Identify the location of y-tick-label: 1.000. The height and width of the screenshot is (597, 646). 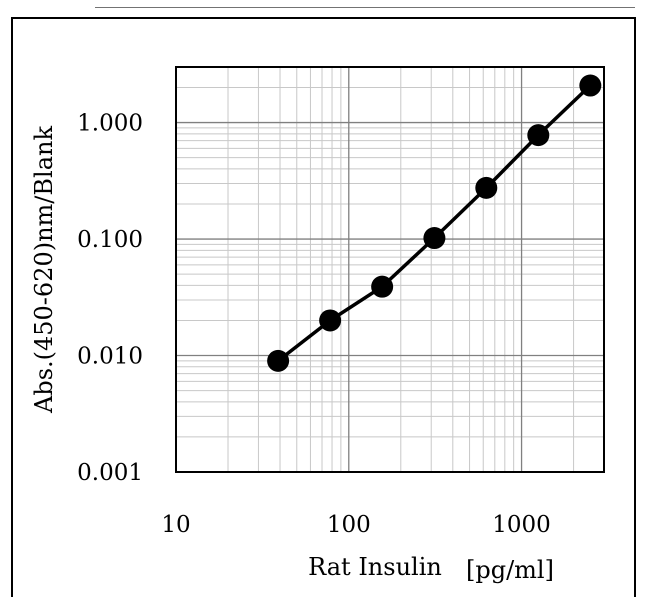
(110, 124).